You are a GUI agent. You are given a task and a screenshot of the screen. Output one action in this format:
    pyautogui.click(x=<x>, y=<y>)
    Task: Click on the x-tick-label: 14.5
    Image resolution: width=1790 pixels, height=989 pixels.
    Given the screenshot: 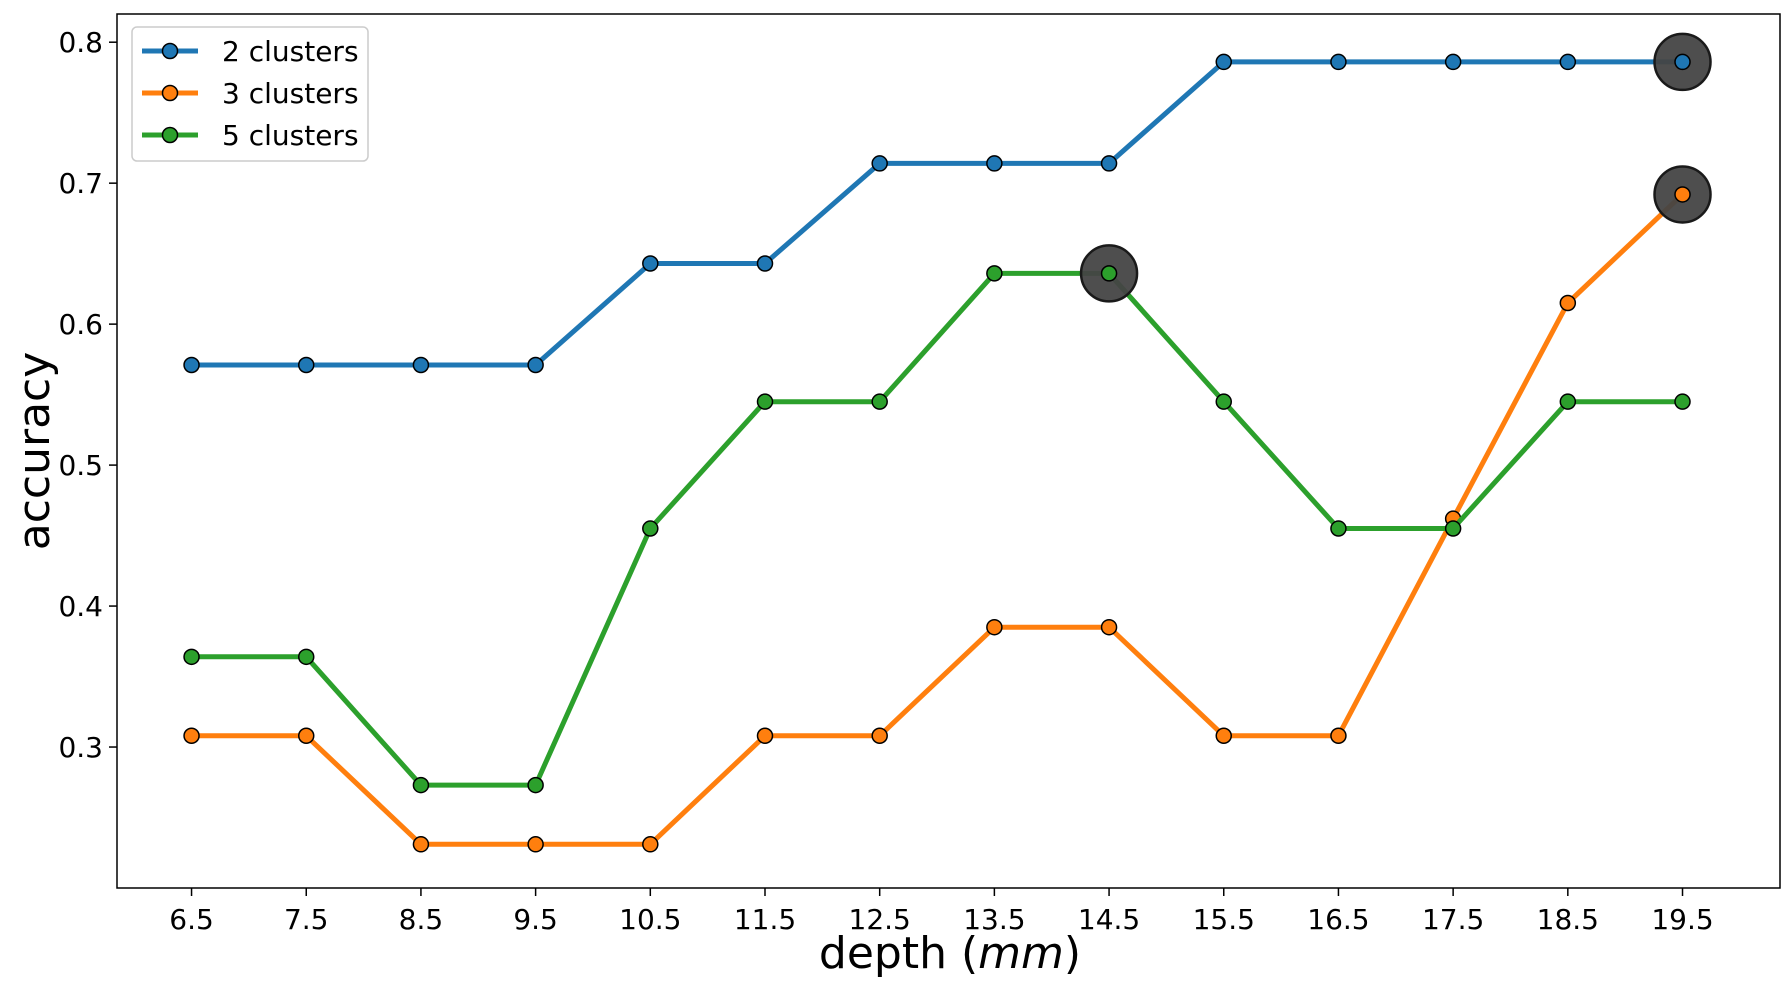 What is the action you would take?
    pyautogui.click(x=1109, y=919)
    